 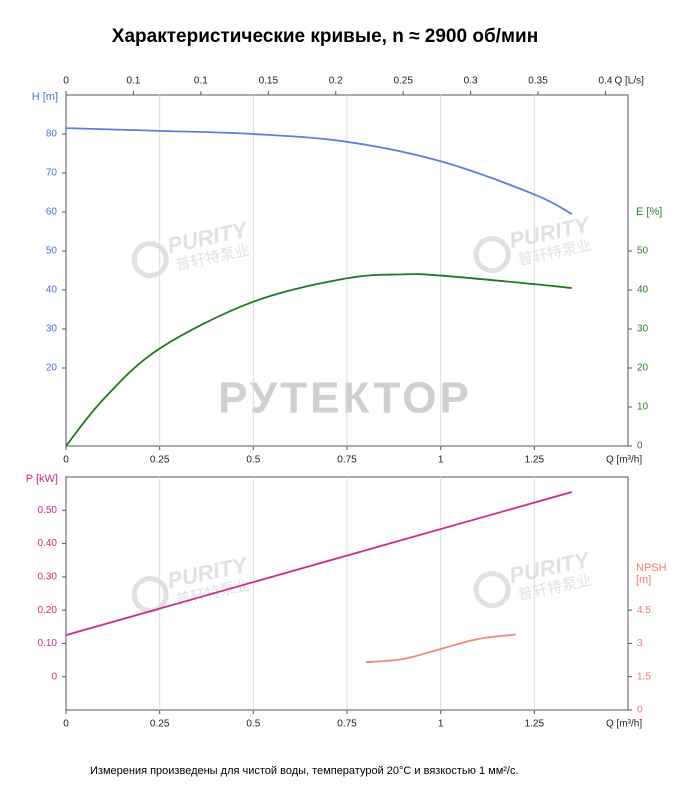 What do you see at coordinates (52, 173) in the screenshot?
I see `y-tick-label: 70` at bounding box center [52, 173].